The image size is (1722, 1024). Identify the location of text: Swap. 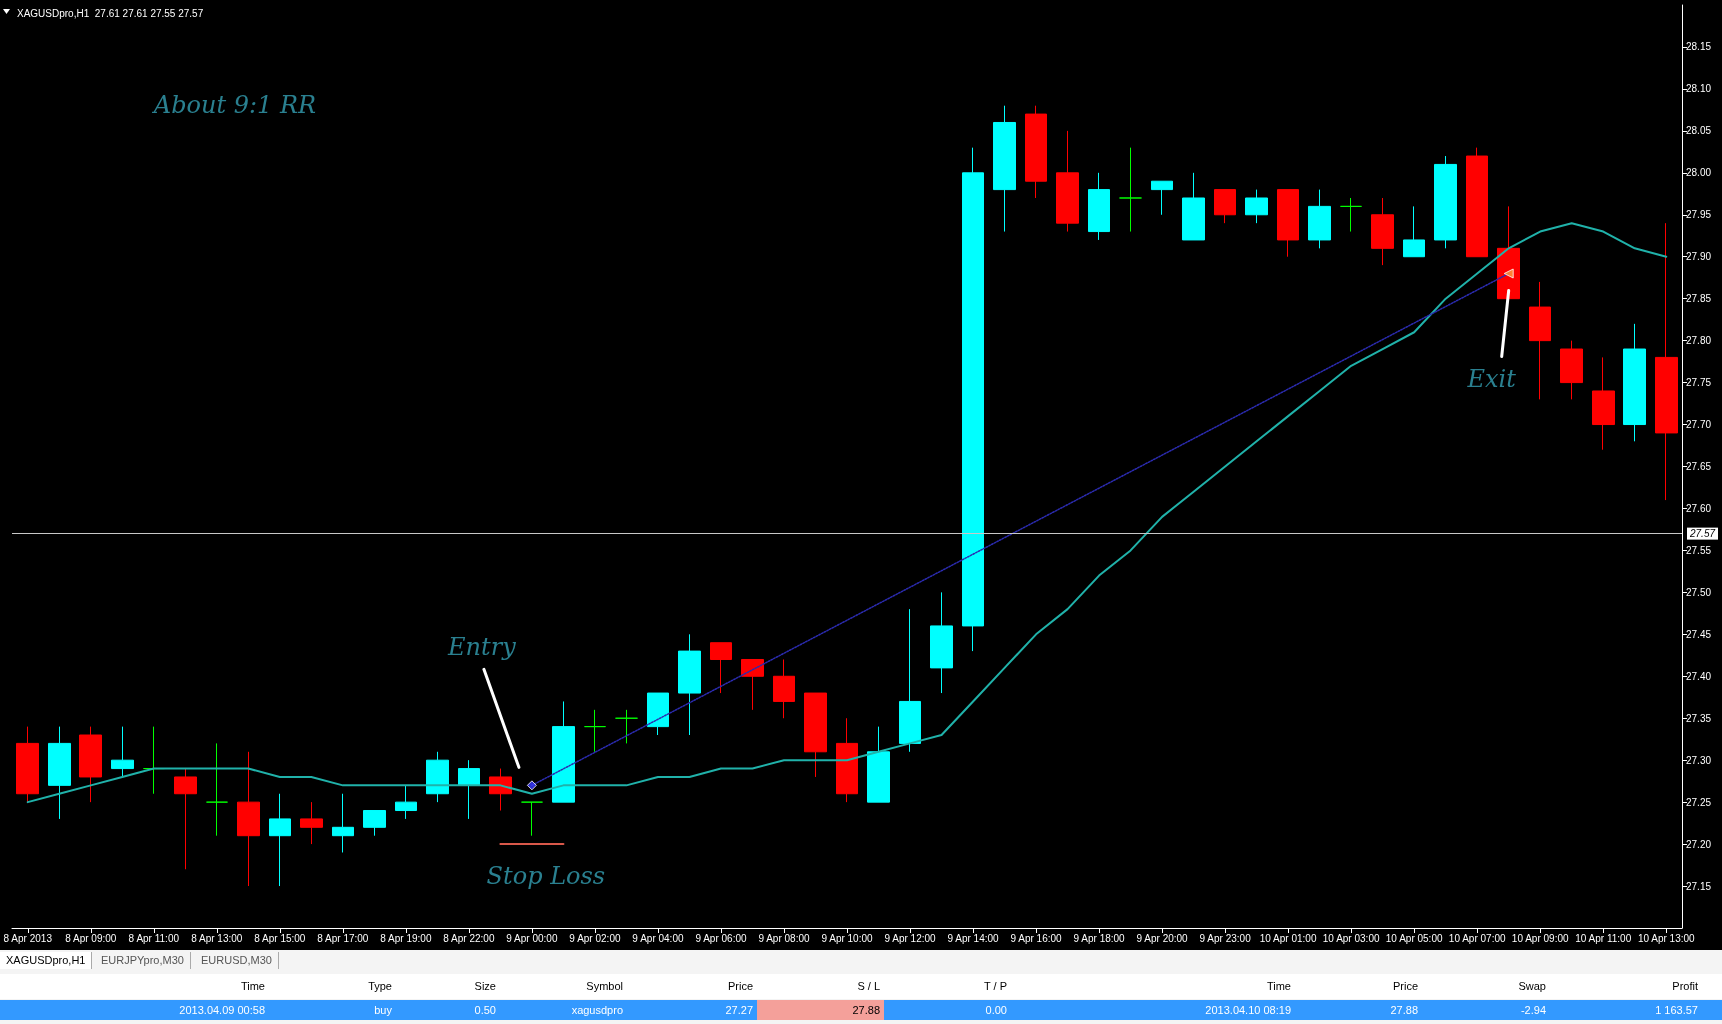
(1532, 986).